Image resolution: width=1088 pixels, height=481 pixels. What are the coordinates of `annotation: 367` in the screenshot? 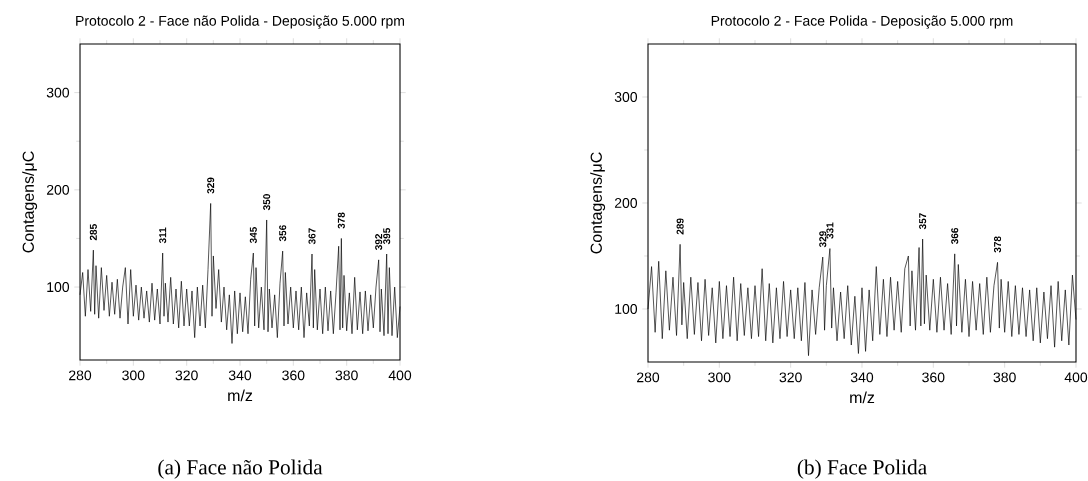 It's located at (312, 236).